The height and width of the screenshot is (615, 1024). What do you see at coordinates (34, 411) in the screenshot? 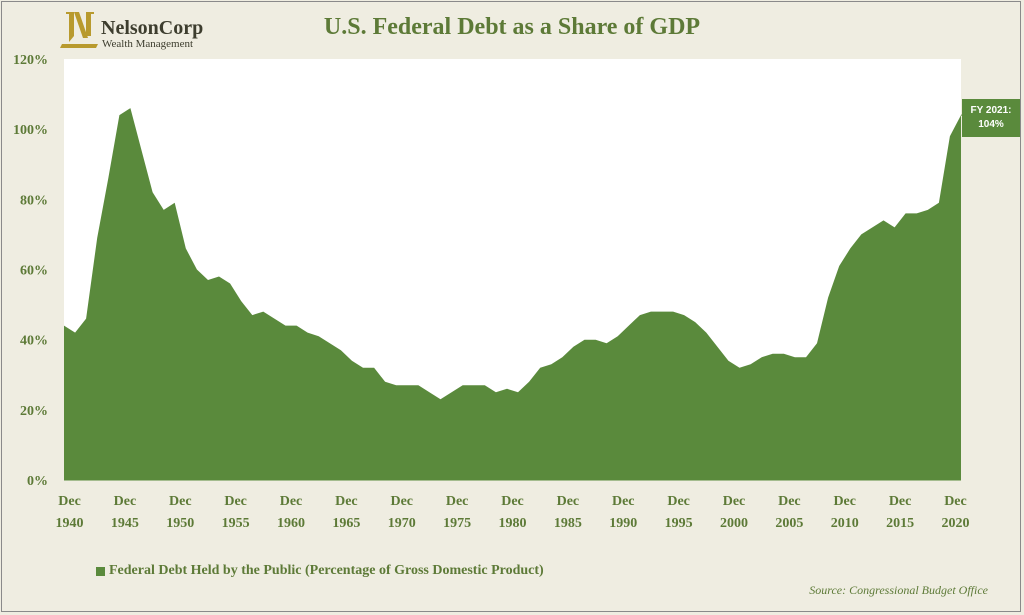
I see `y-tick-label: 20%` at bounding box center [34, 411].